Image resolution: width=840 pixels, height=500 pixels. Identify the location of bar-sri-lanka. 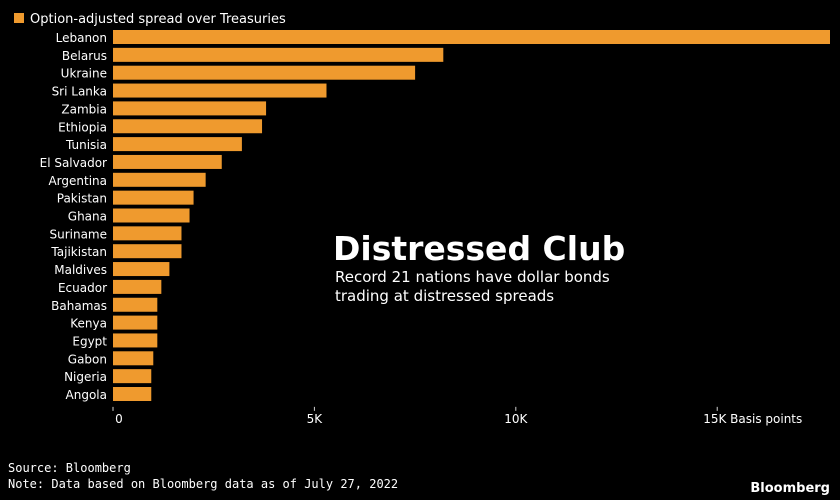
(220, 90).